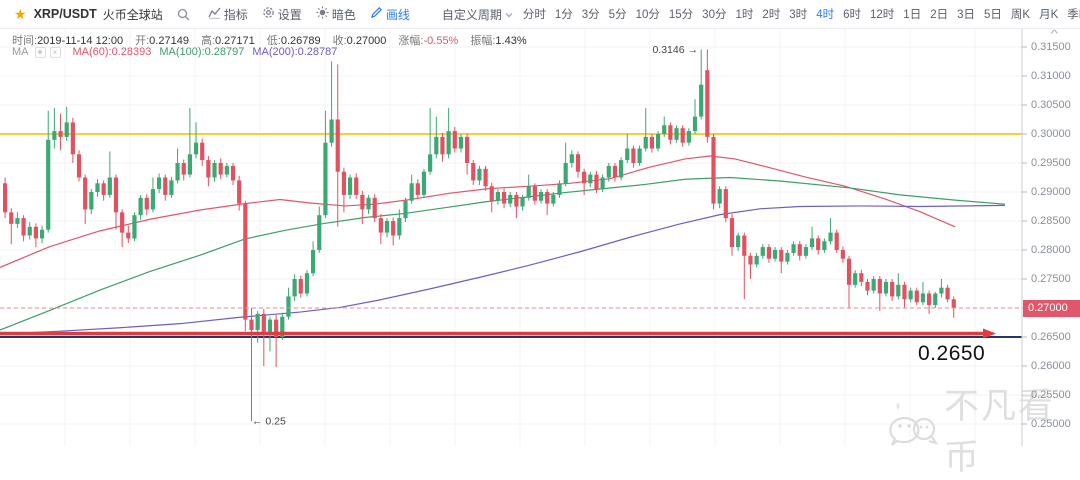 The image size is (1080, 480). What do you see at coordinates (1051, 163) in the screenshot?
I see `price-axis-label: 0.29500` at bounding box center [1051, 163].